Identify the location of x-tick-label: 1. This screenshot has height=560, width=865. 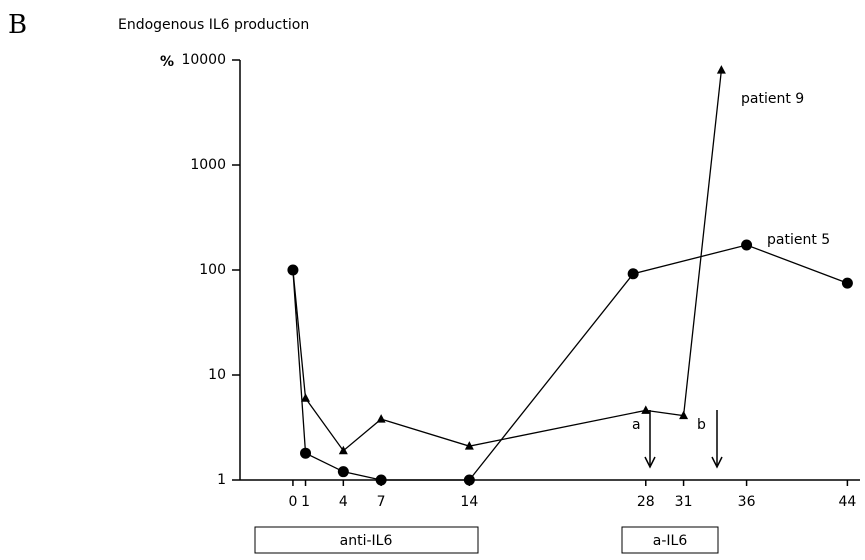
(305, 502).